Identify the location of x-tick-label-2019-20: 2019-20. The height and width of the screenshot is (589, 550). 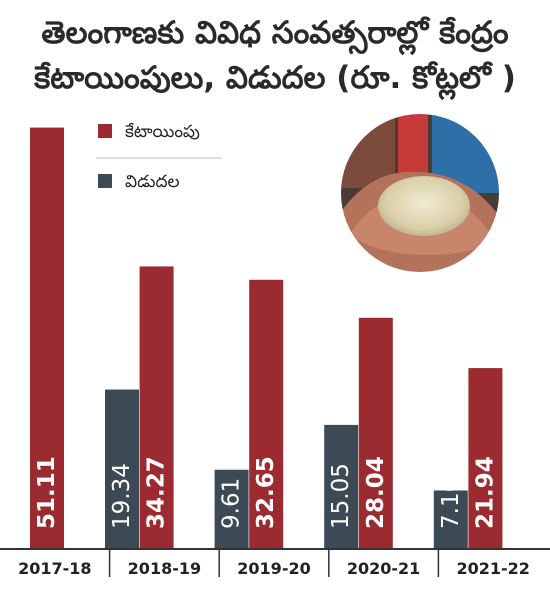
(273, 568).